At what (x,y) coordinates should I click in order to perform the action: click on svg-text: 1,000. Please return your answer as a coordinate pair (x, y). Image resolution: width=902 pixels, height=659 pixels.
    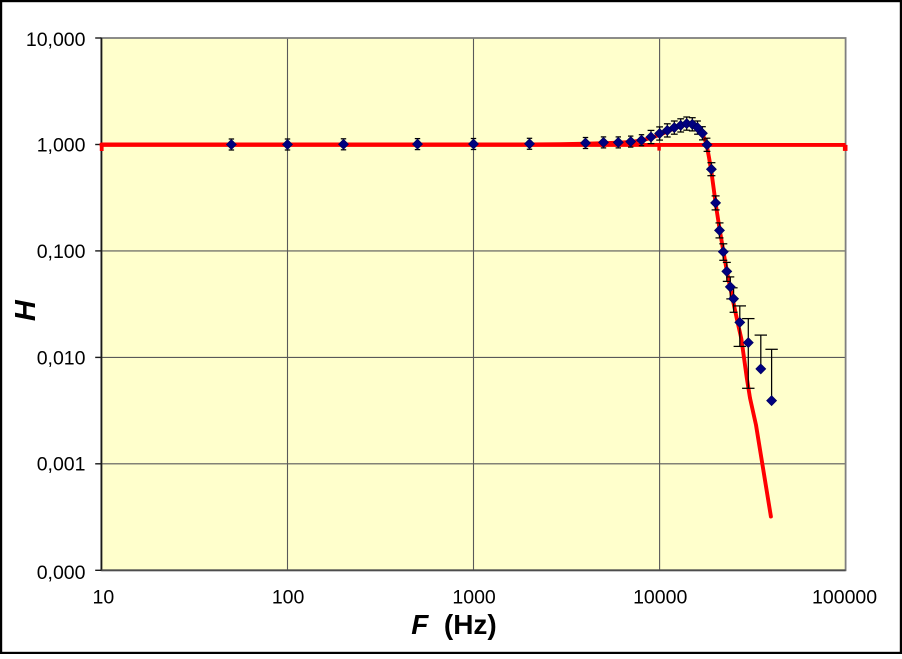
    Looking at the image, I should click on (61, 145).